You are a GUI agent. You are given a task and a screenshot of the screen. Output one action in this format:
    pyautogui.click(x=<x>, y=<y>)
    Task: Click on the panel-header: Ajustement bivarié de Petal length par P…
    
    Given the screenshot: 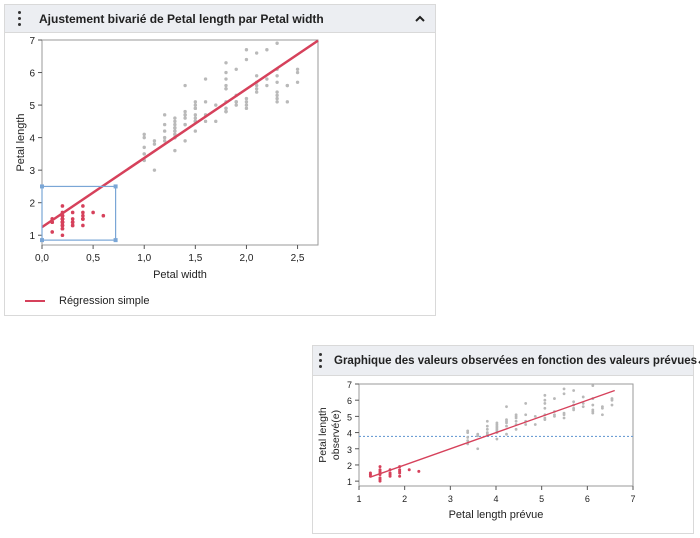 What is the action you would take?
    pyautogui.click(x=220, y=19)
    